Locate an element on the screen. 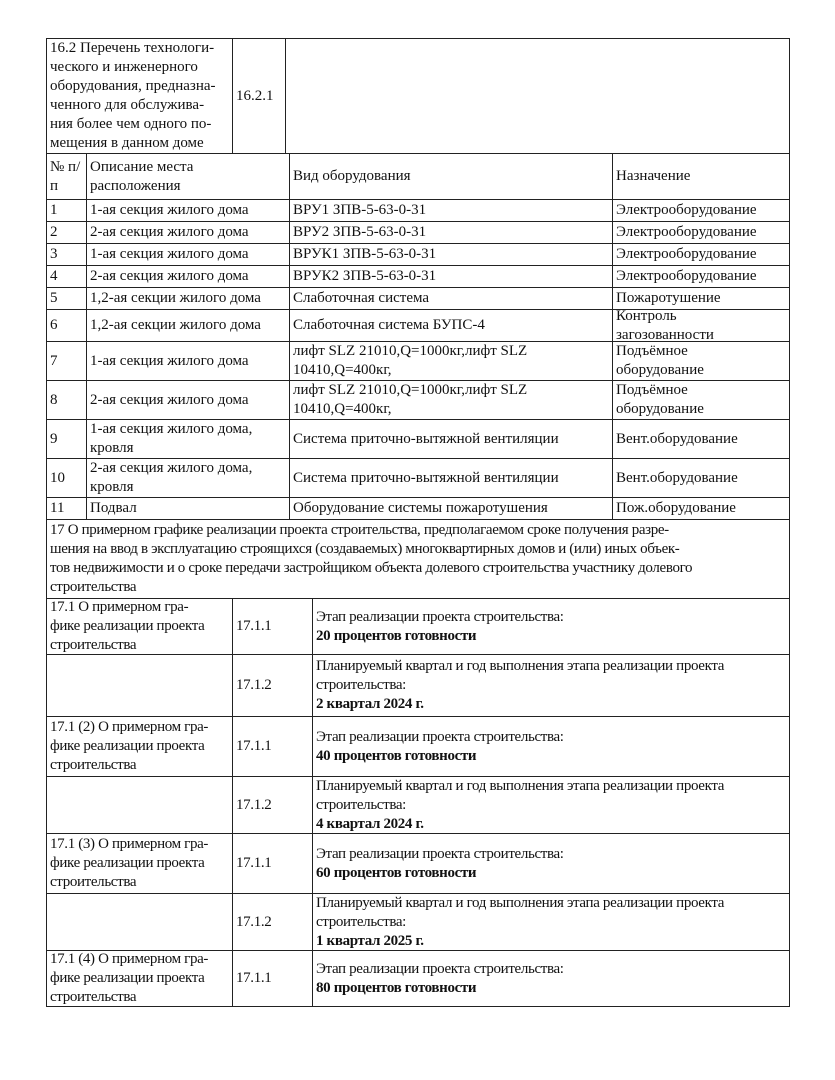  row-location: 2-ая секция жилого дома, кровля is located at coordinates (188, 478).